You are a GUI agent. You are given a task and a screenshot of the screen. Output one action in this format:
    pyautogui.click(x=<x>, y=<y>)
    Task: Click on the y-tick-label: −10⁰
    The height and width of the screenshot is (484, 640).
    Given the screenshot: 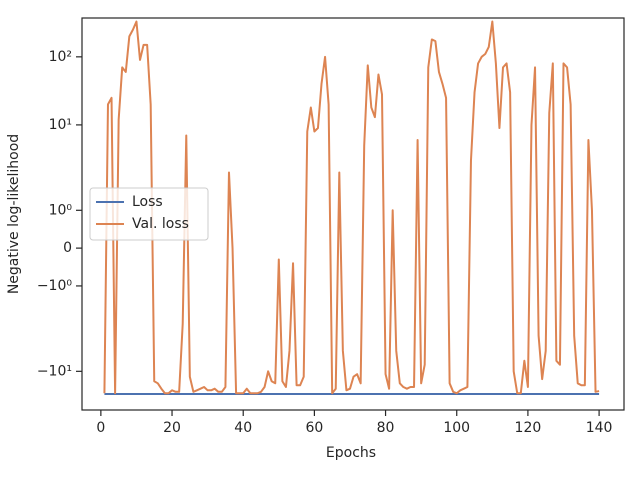 What is the action you would take?
    pyautogui.click(x=55, y=286)
    